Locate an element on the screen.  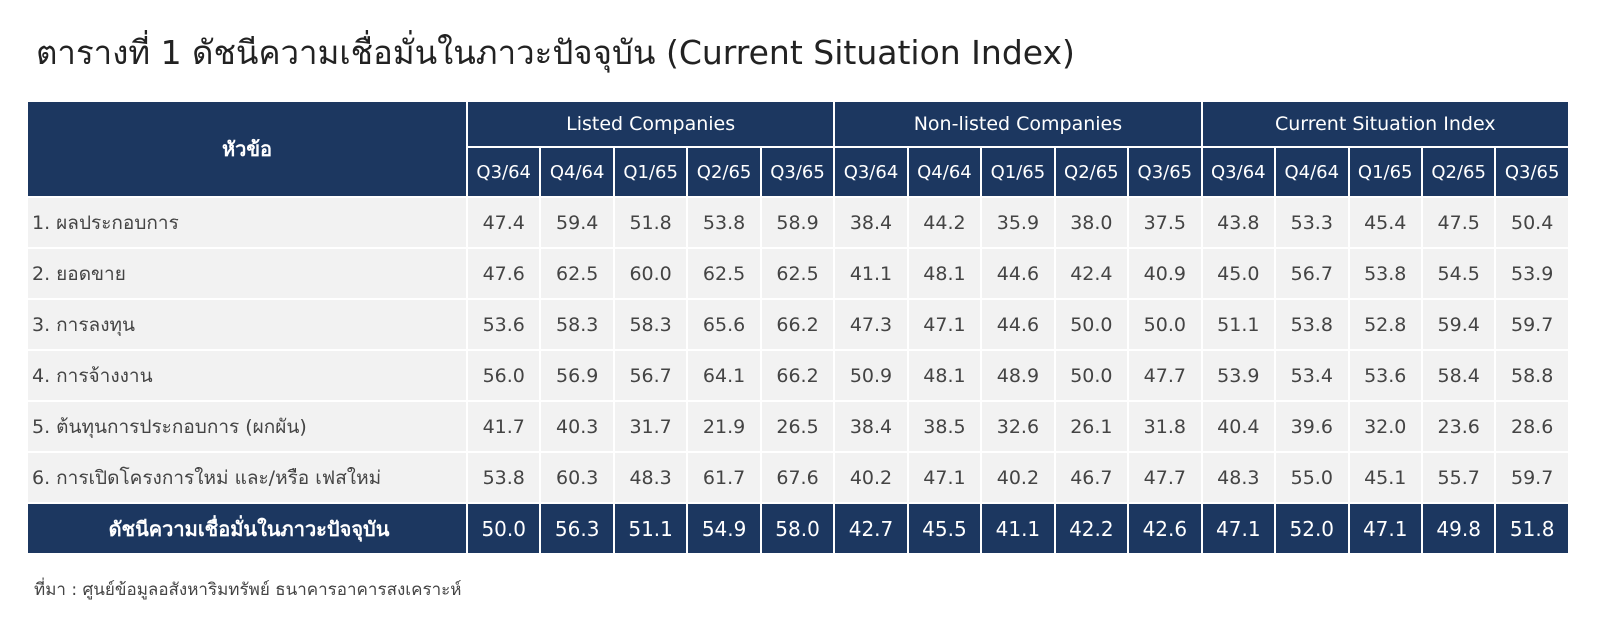
cell-value: 58.0 is located at coordinates (797, 528).